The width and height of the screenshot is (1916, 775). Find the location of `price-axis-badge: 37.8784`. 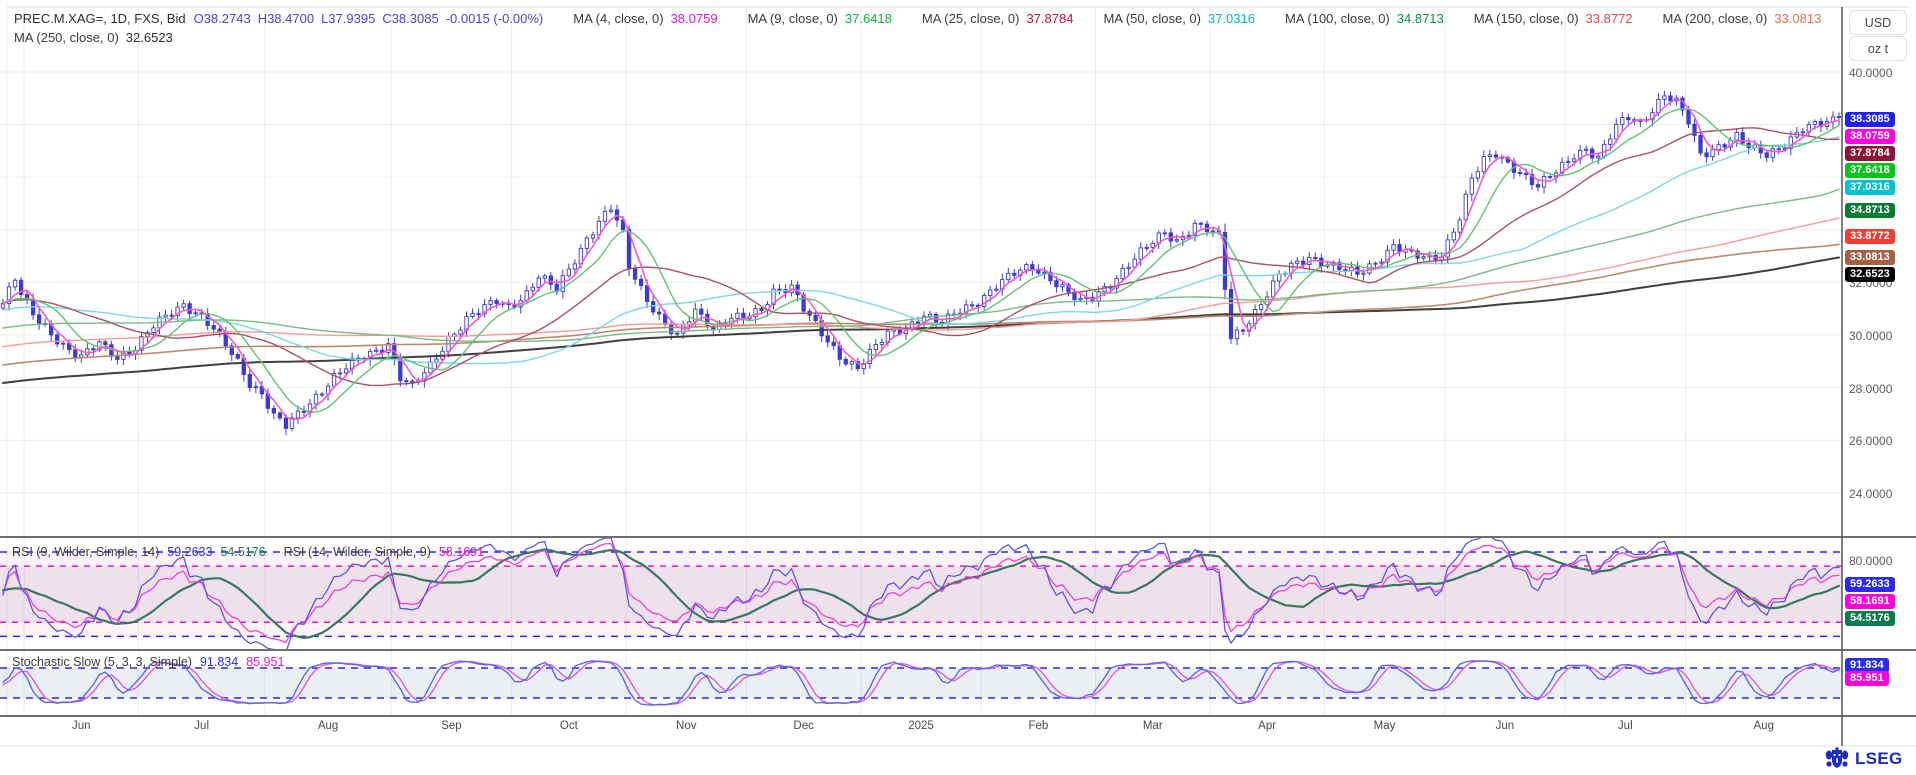

price-axis-badge: 37.8784 is located at coordinates (1870, 154).